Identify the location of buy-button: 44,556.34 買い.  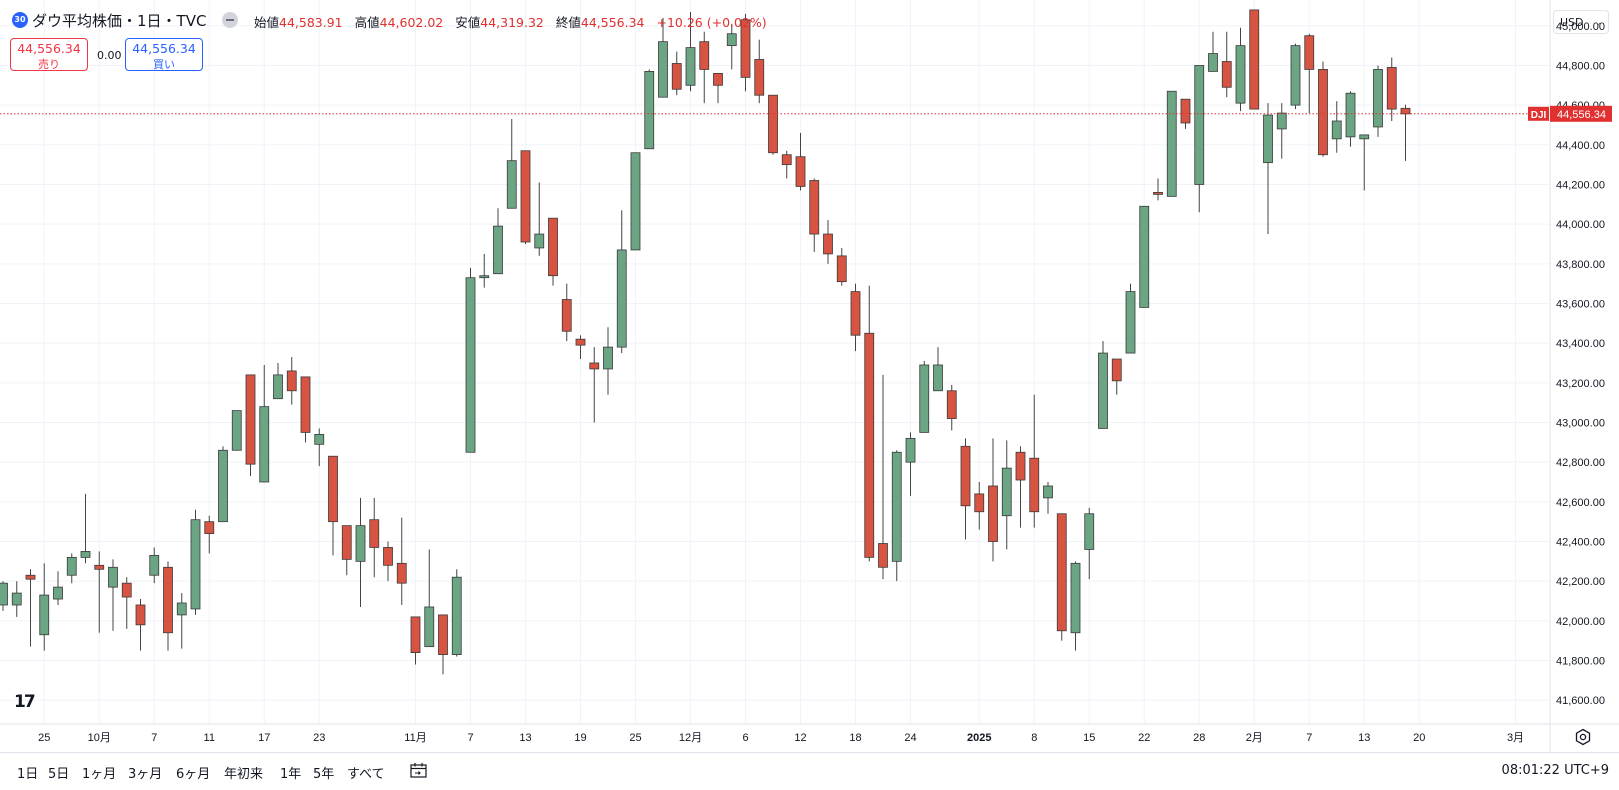
(164, 54).